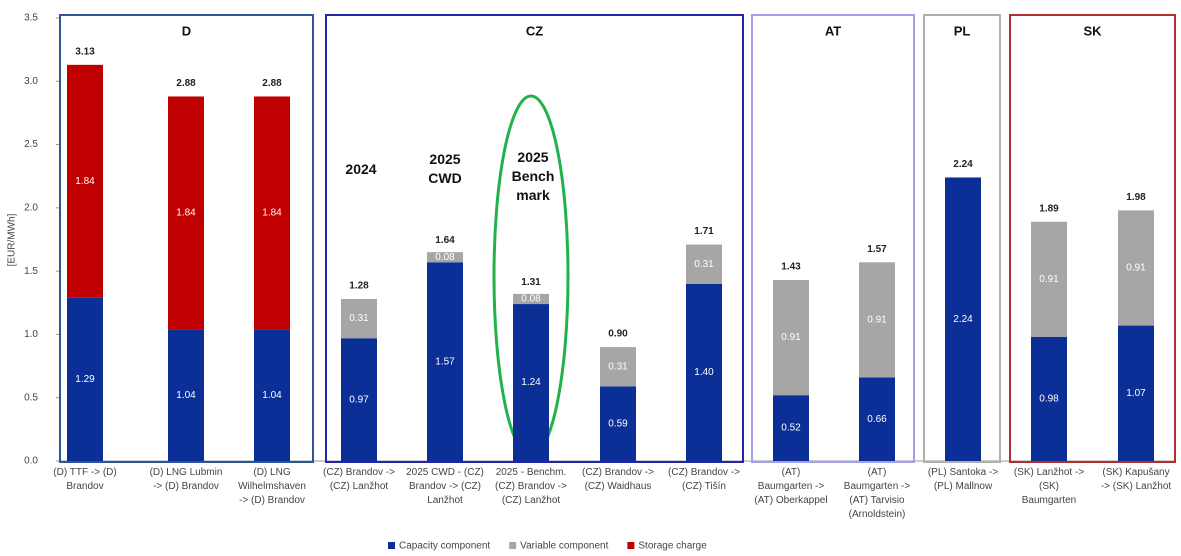 The height and width of the screenshot is (556, 1181). What do you see at coordinates (12, 239) in the screenshot?
I see `y-axis-label: [EUR/MWh]` at bounding box center [12, 239].